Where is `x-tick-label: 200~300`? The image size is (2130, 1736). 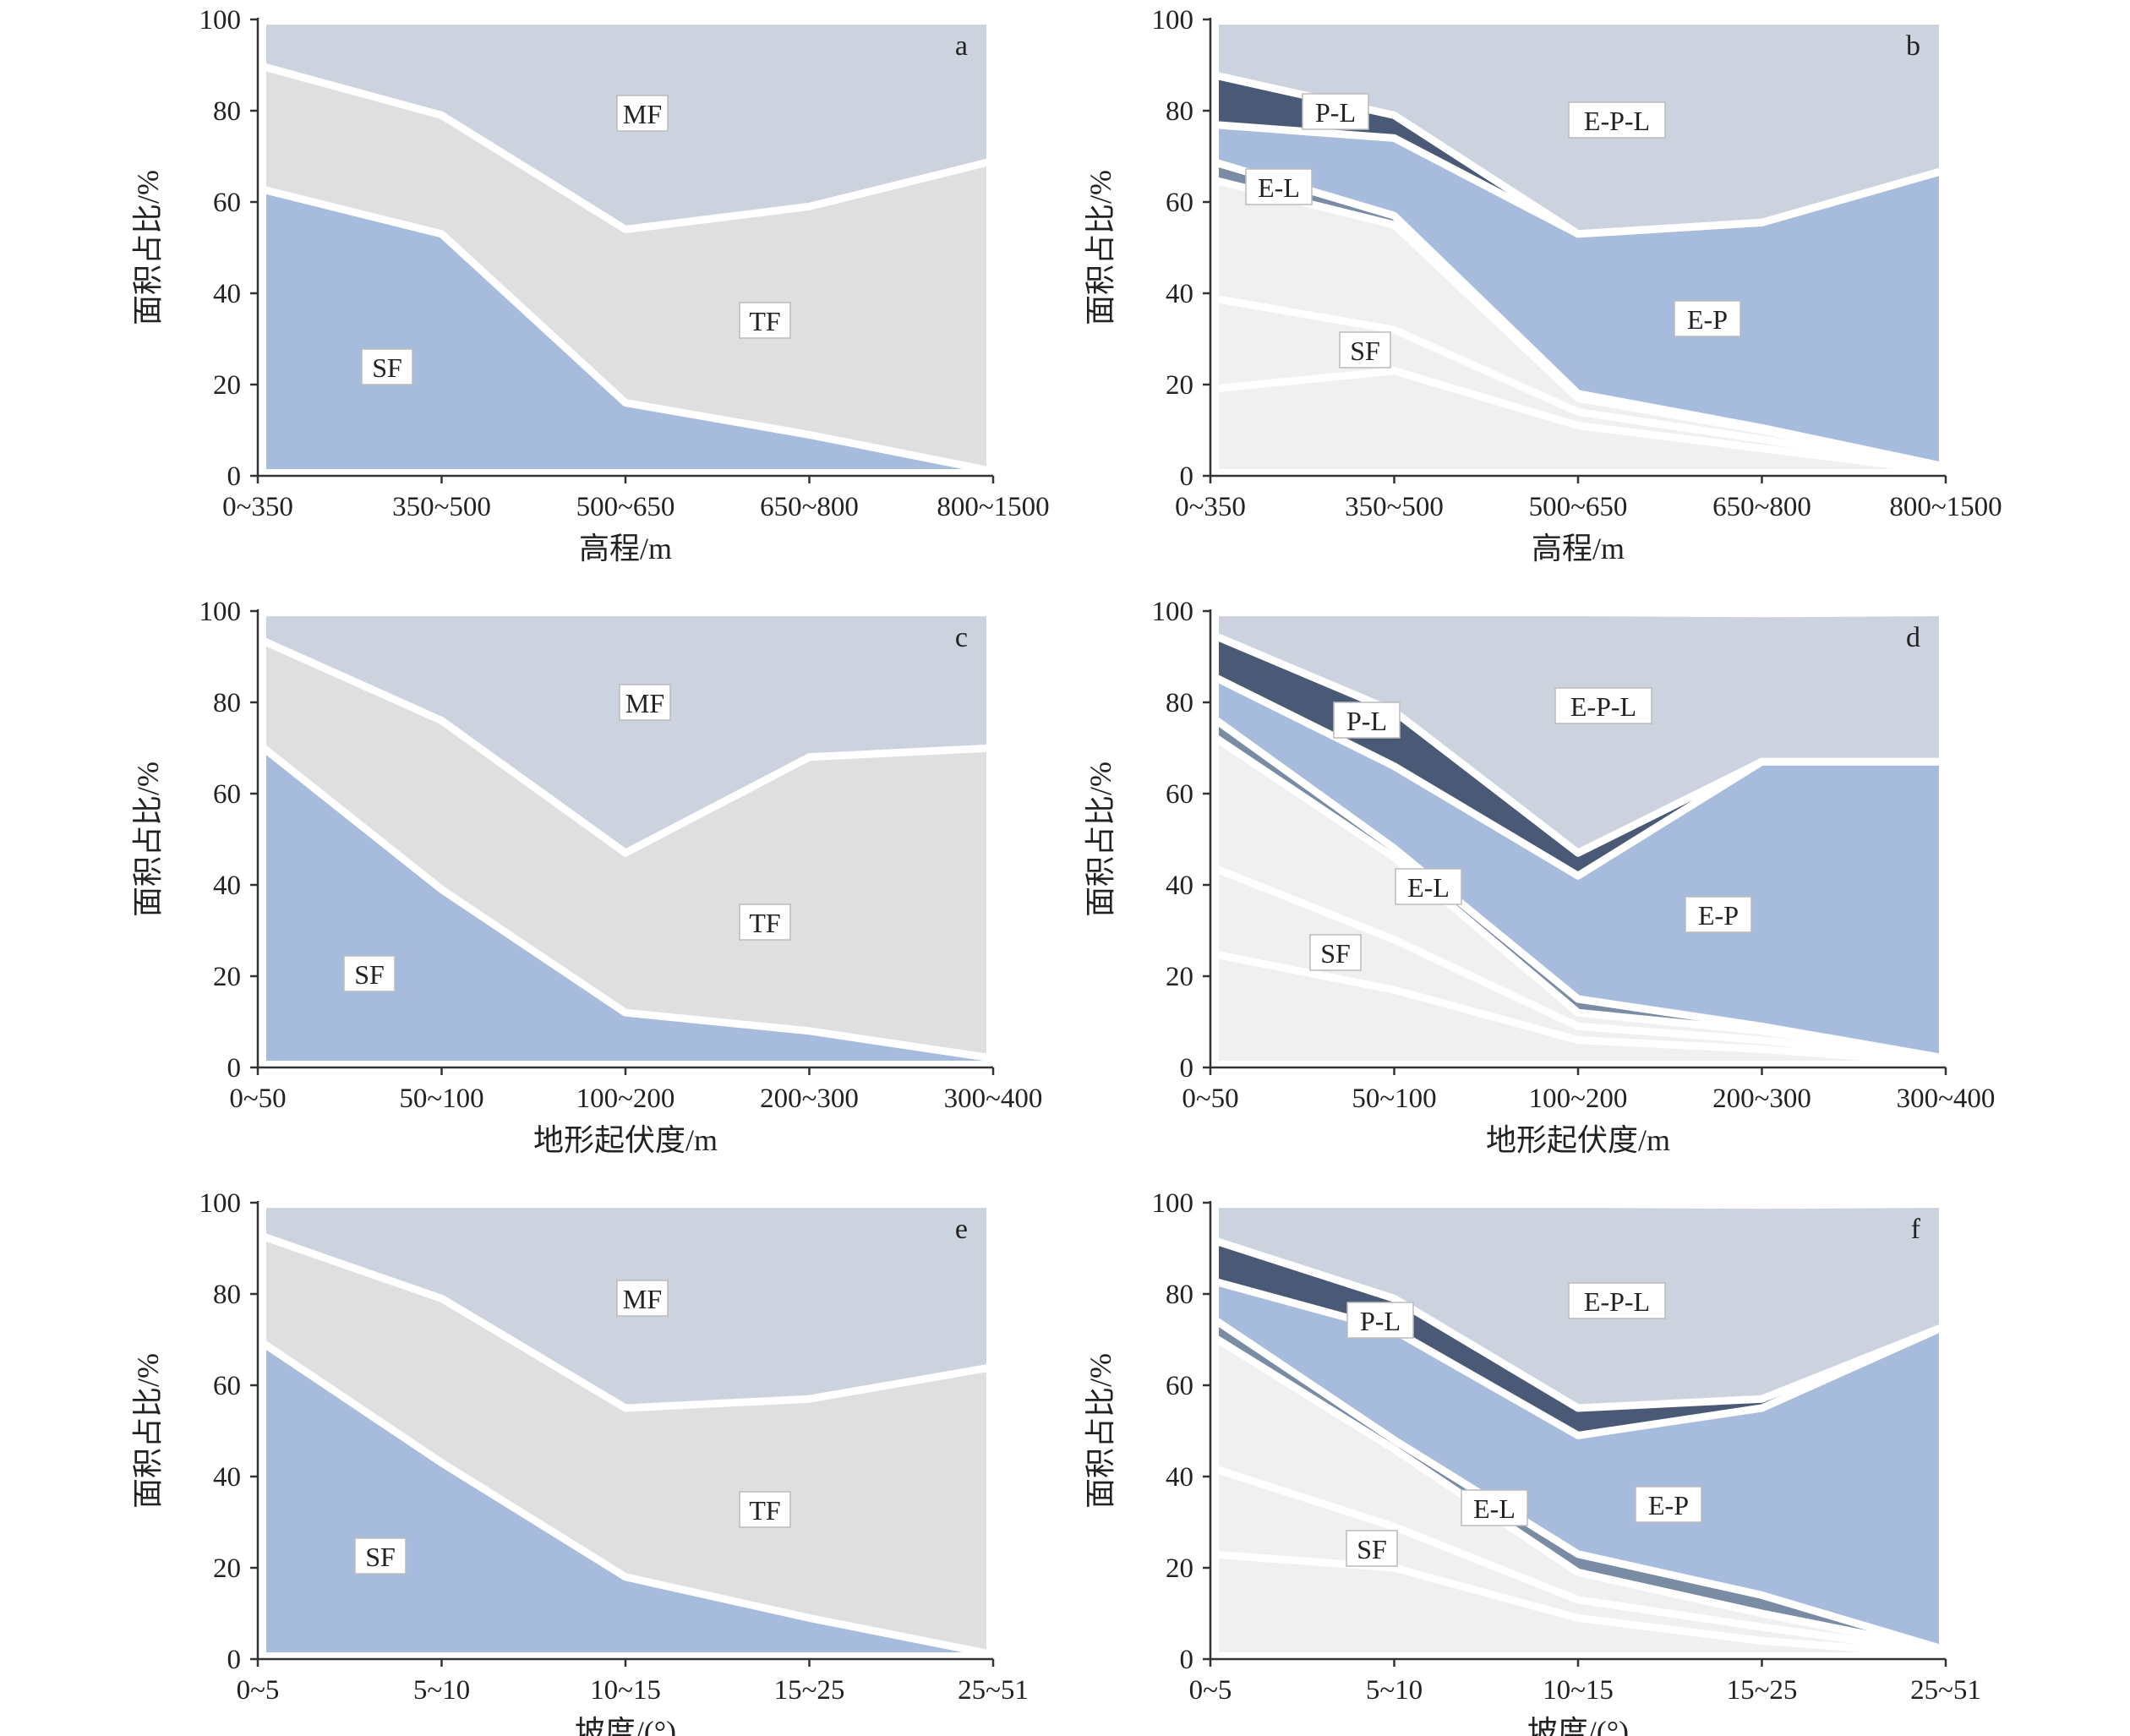
x-tick-label: 200~300 is located at coordinates (809, 1099).